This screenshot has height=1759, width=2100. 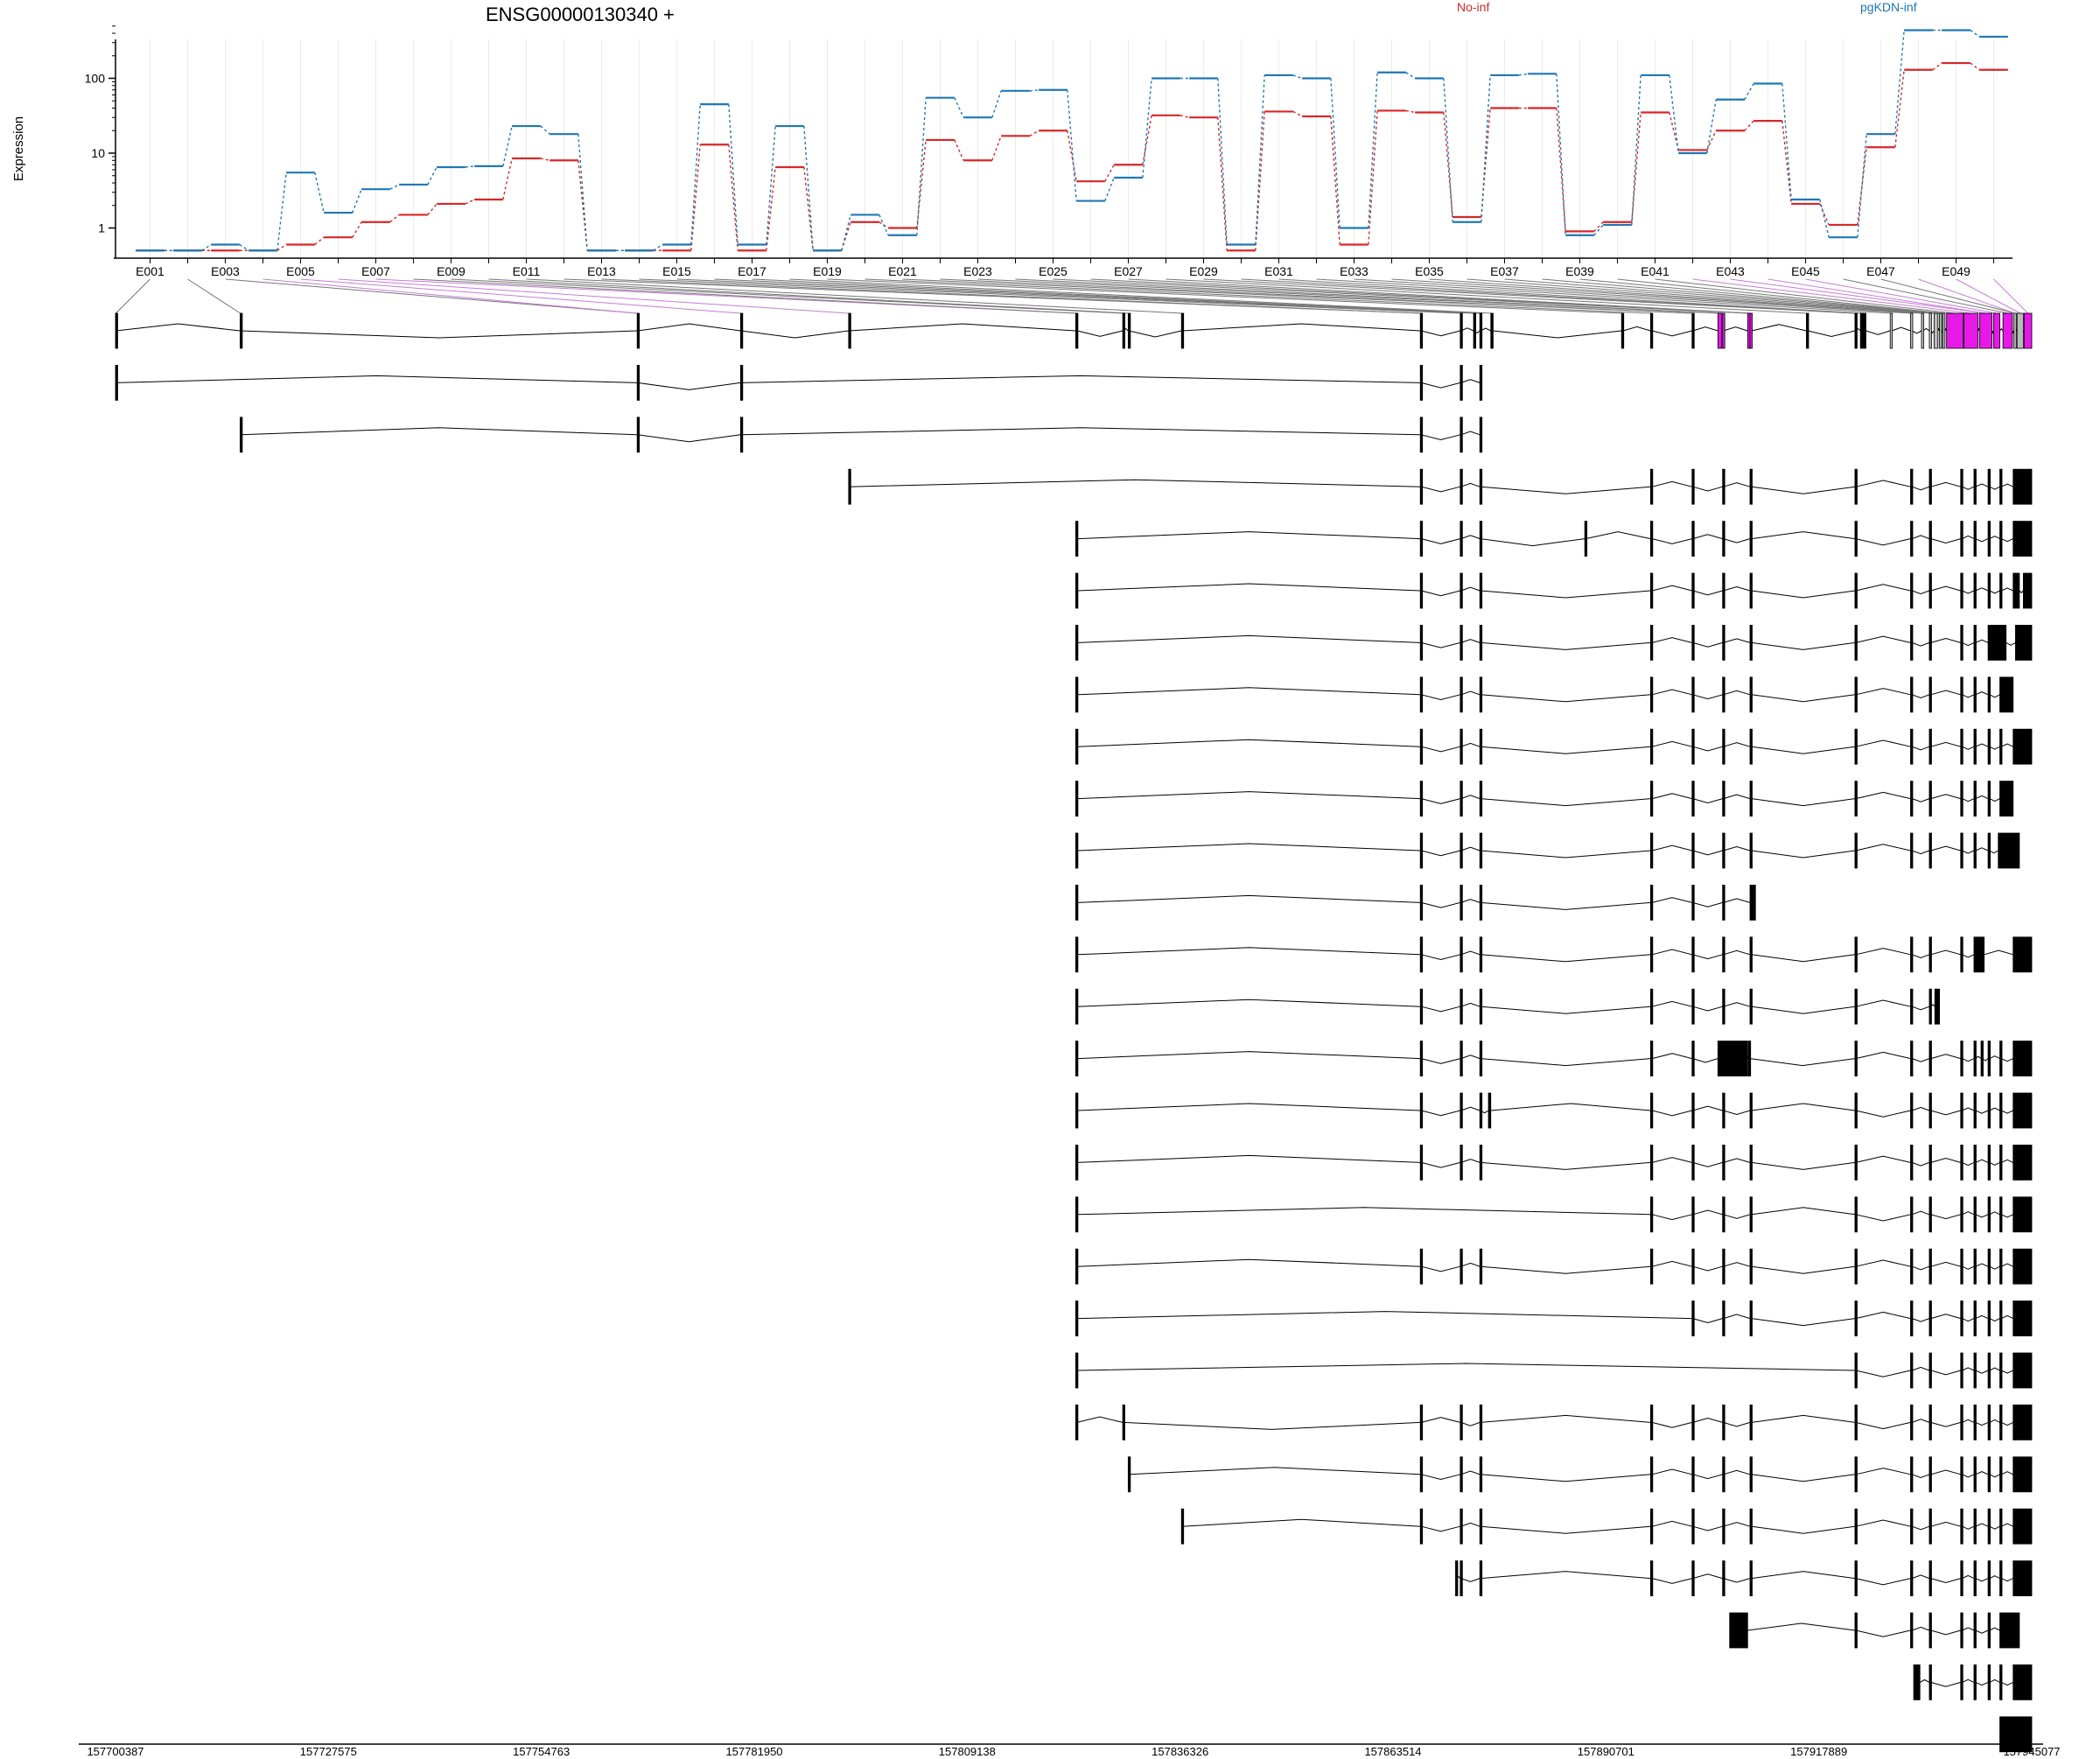 What do you see at coordinates (676, 271) in the screenshot?
I see `x-tick-label: E015` at bounding box center [676, 271].